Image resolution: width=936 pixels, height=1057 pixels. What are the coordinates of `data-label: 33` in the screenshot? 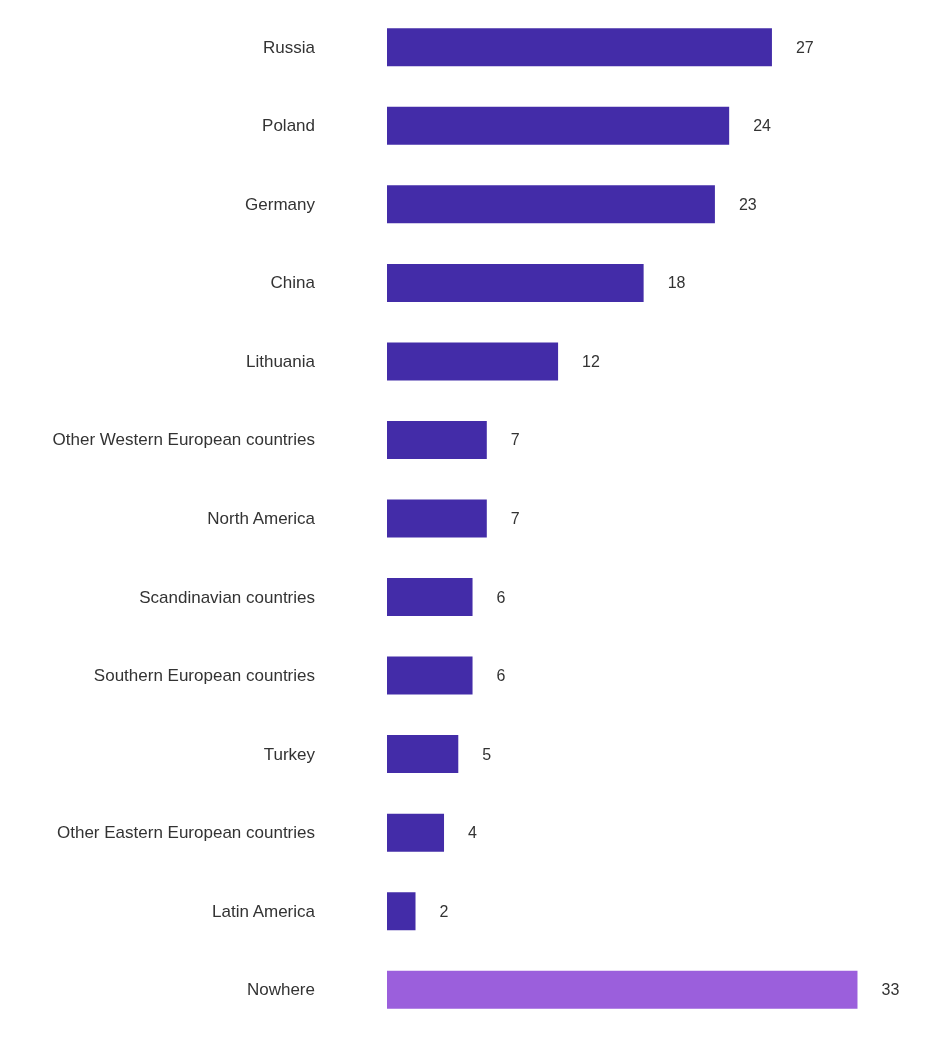 It's located at (890, 990).